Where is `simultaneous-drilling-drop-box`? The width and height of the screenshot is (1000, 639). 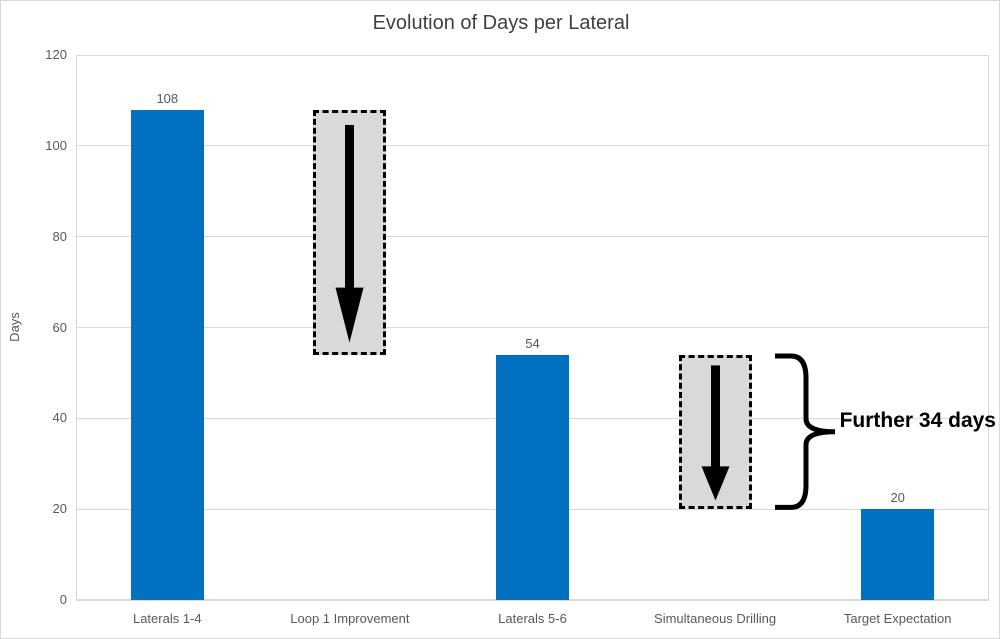
simultaneous-drilling-drop-box is located at coordinates (715, 432).